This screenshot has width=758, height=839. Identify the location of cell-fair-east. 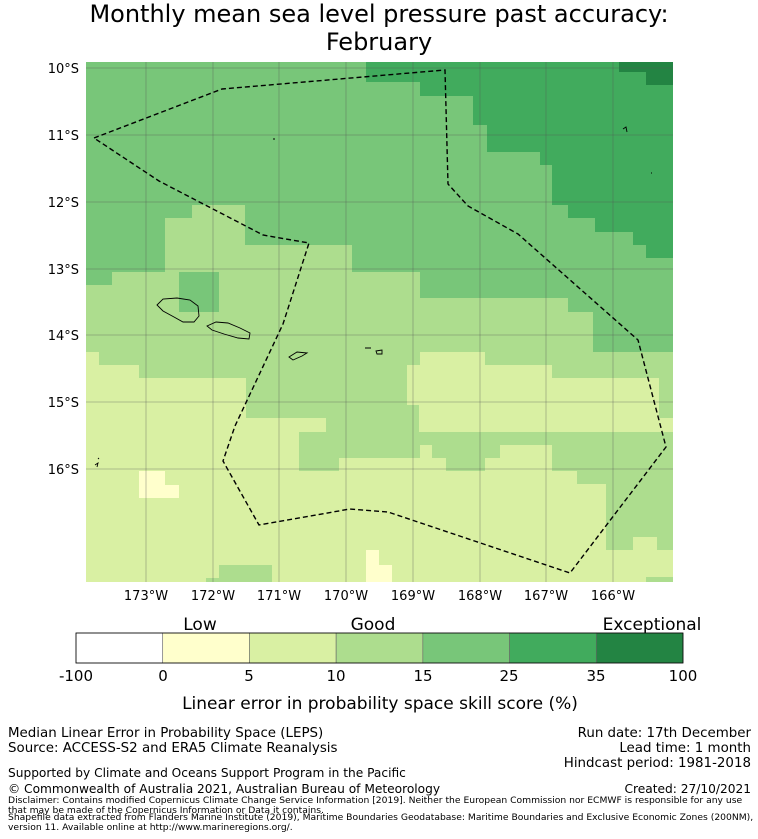
(540, 392).